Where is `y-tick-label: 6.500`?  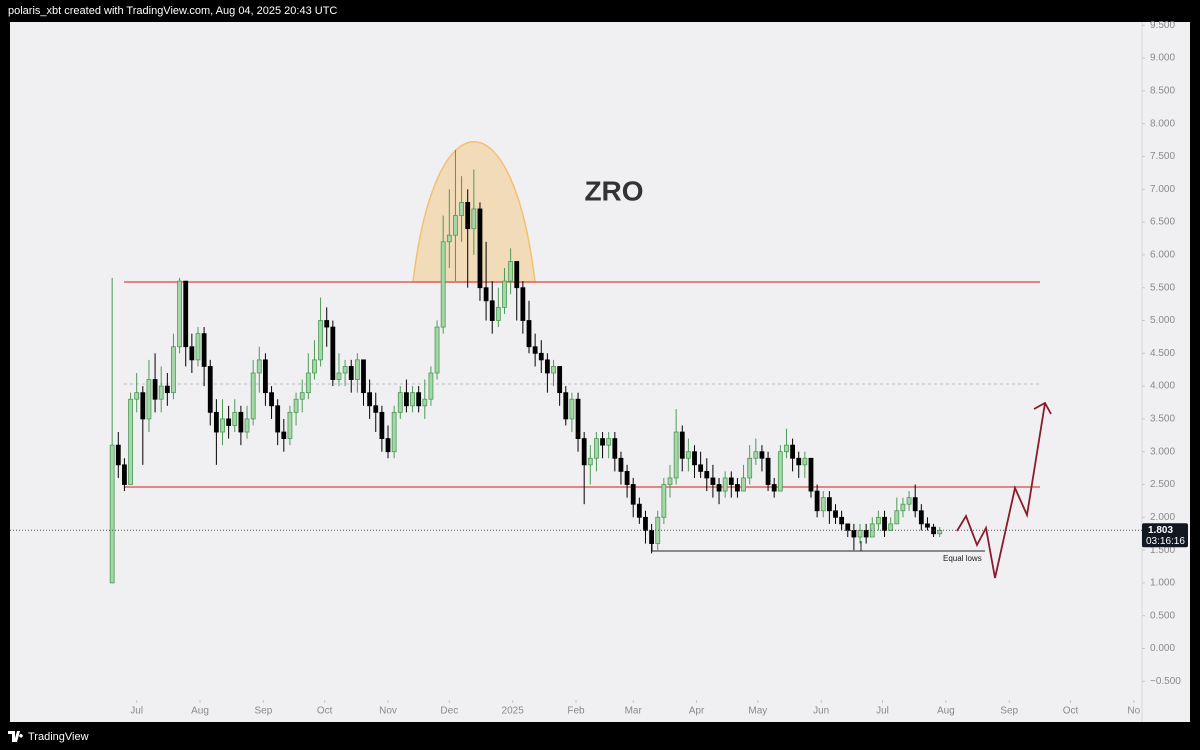
y-tick-label: 6.500 is located at coordinates (1162, 222).